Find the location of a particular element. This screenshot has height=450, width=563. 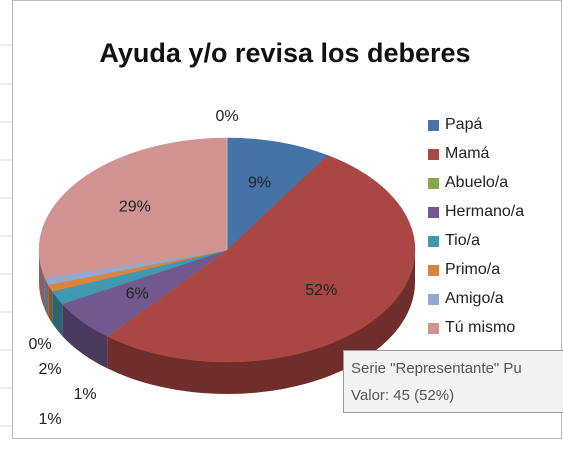

legend-label: Hermano/a is located at coordinates (484, 211).